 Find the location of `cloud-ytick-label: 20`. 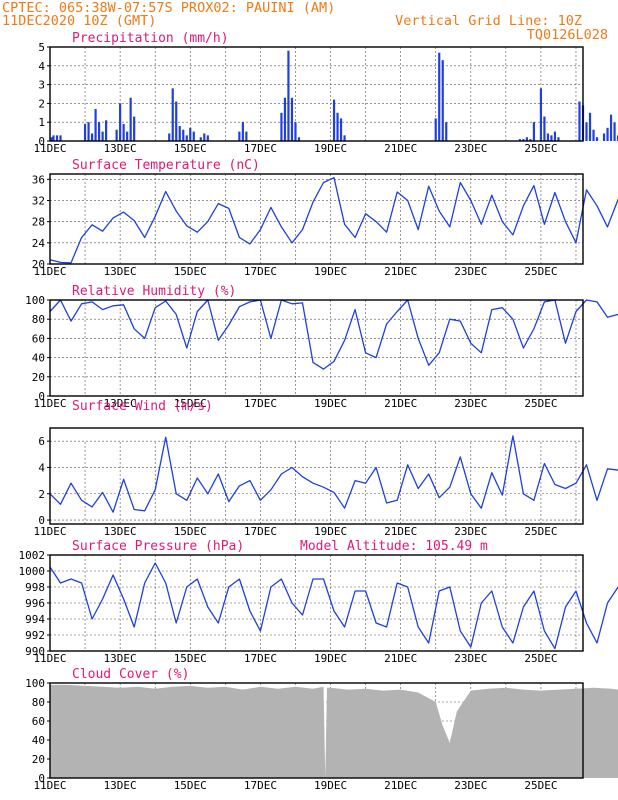

cloud-ytick-label: 20 is located at coordinates (38, 759).